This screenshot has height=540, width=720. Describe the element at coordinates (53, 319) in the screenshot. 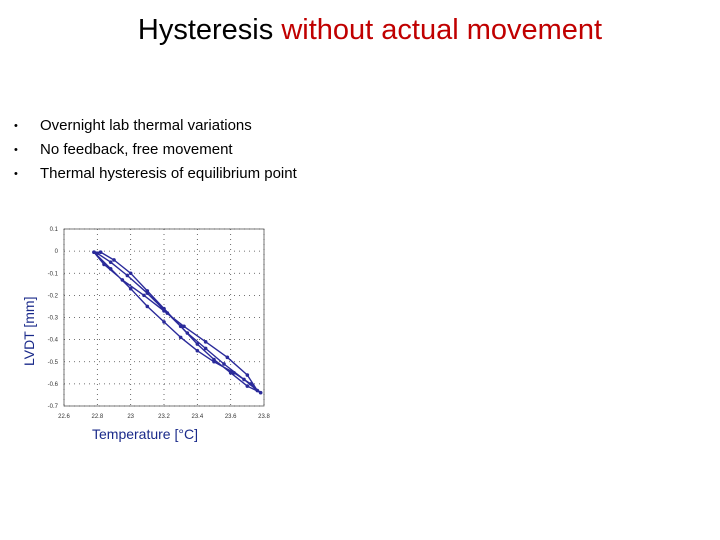

I see `y-tick-label: -0.3` at that location.